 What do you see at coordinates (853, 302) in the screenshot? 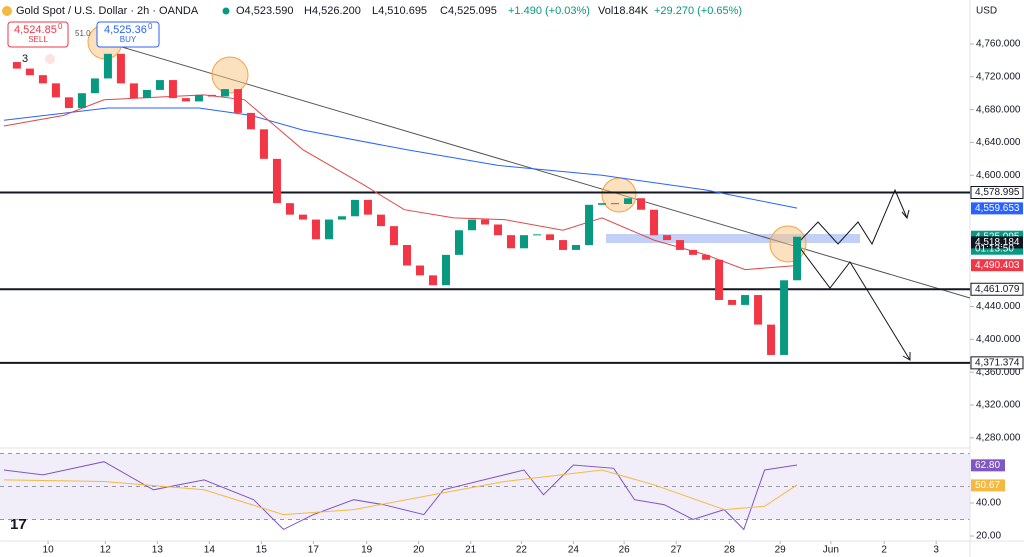
I see `projection-down` at bounding box center [853, 302].